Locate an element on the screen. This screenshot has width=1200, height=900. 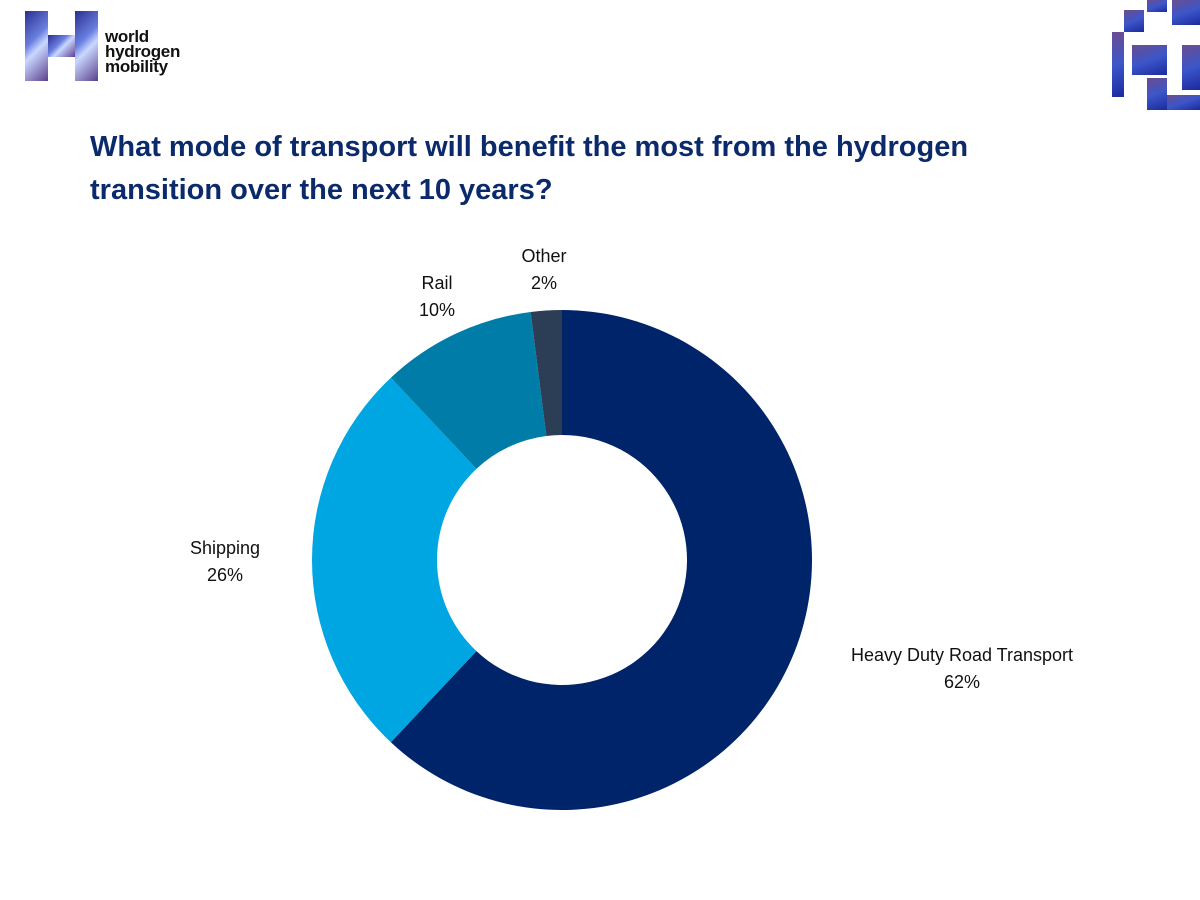
label-other: Other 2% is located at coordinates (543, 270).